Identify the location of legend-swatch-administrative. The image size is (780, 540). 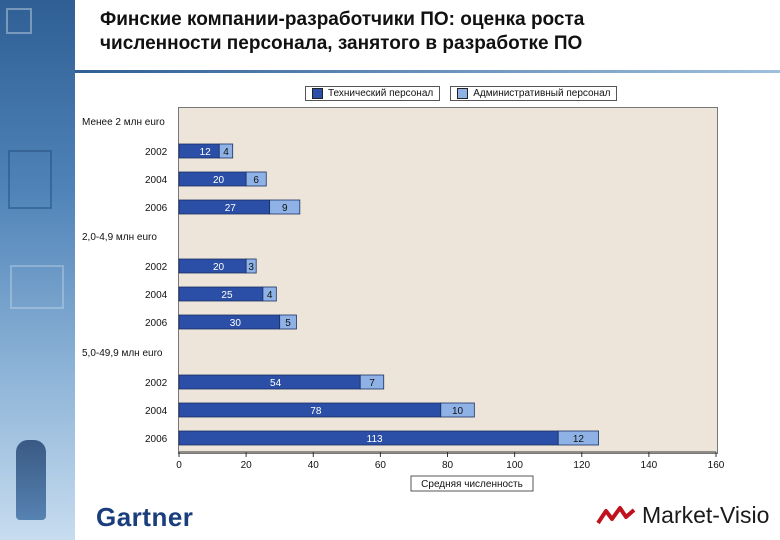
(463, 93).